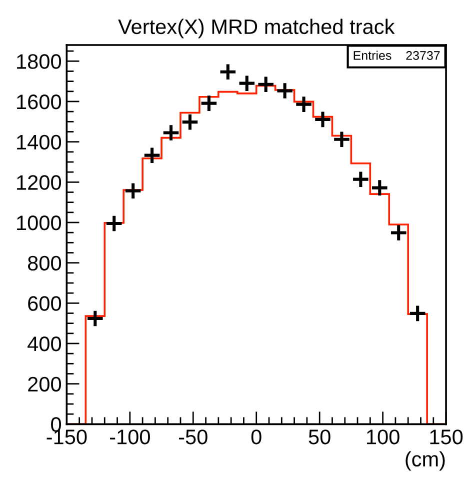  What do you see at coordinates (39, 142) in the screenshot?
I see `y-tick-label: 1400` at bounding box center [39, 142].